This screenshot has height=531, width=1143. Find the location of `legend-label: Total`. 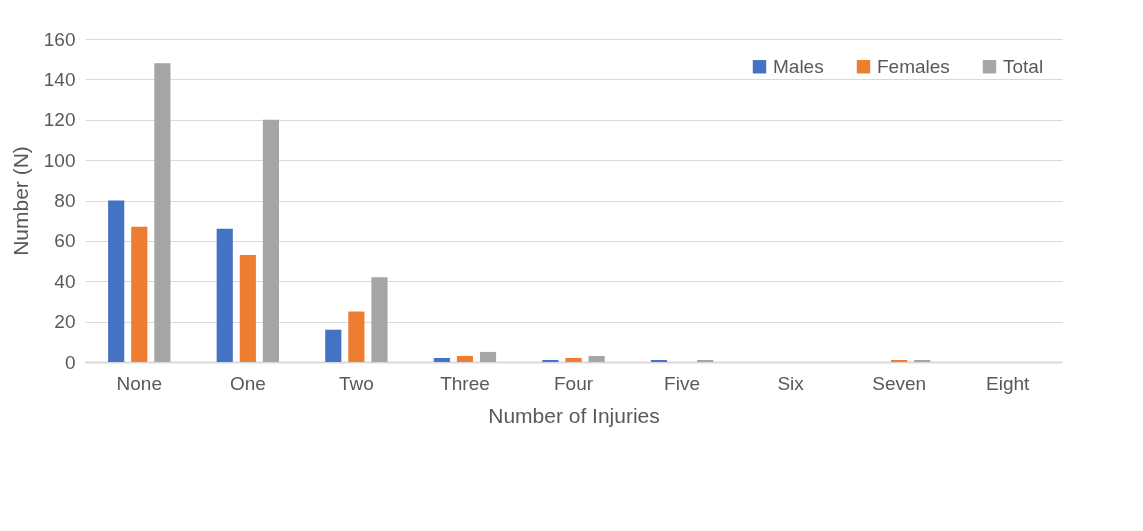

legend-label: Total is located at coordinates (1023, 66).